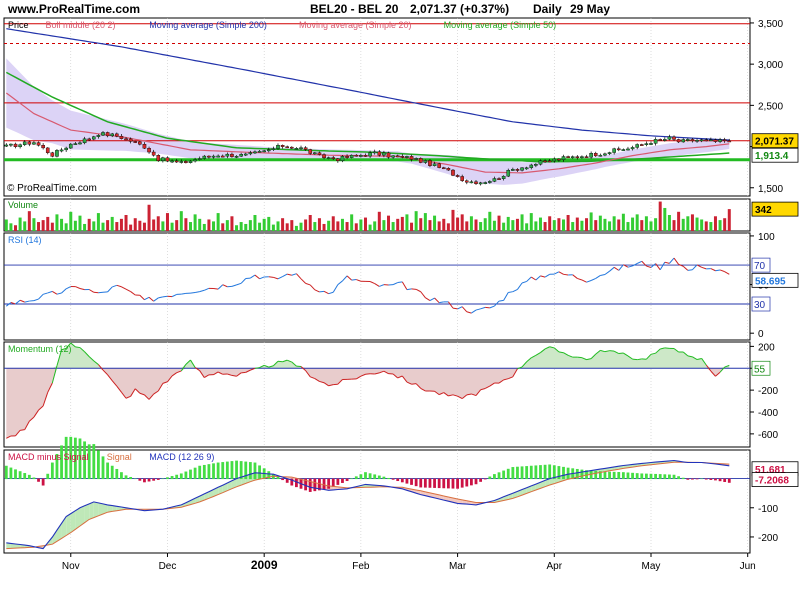  Describe the element at coordinates (74, 9) in the screenshot. I see `site-title: www.ProRealTime.com` at that location.